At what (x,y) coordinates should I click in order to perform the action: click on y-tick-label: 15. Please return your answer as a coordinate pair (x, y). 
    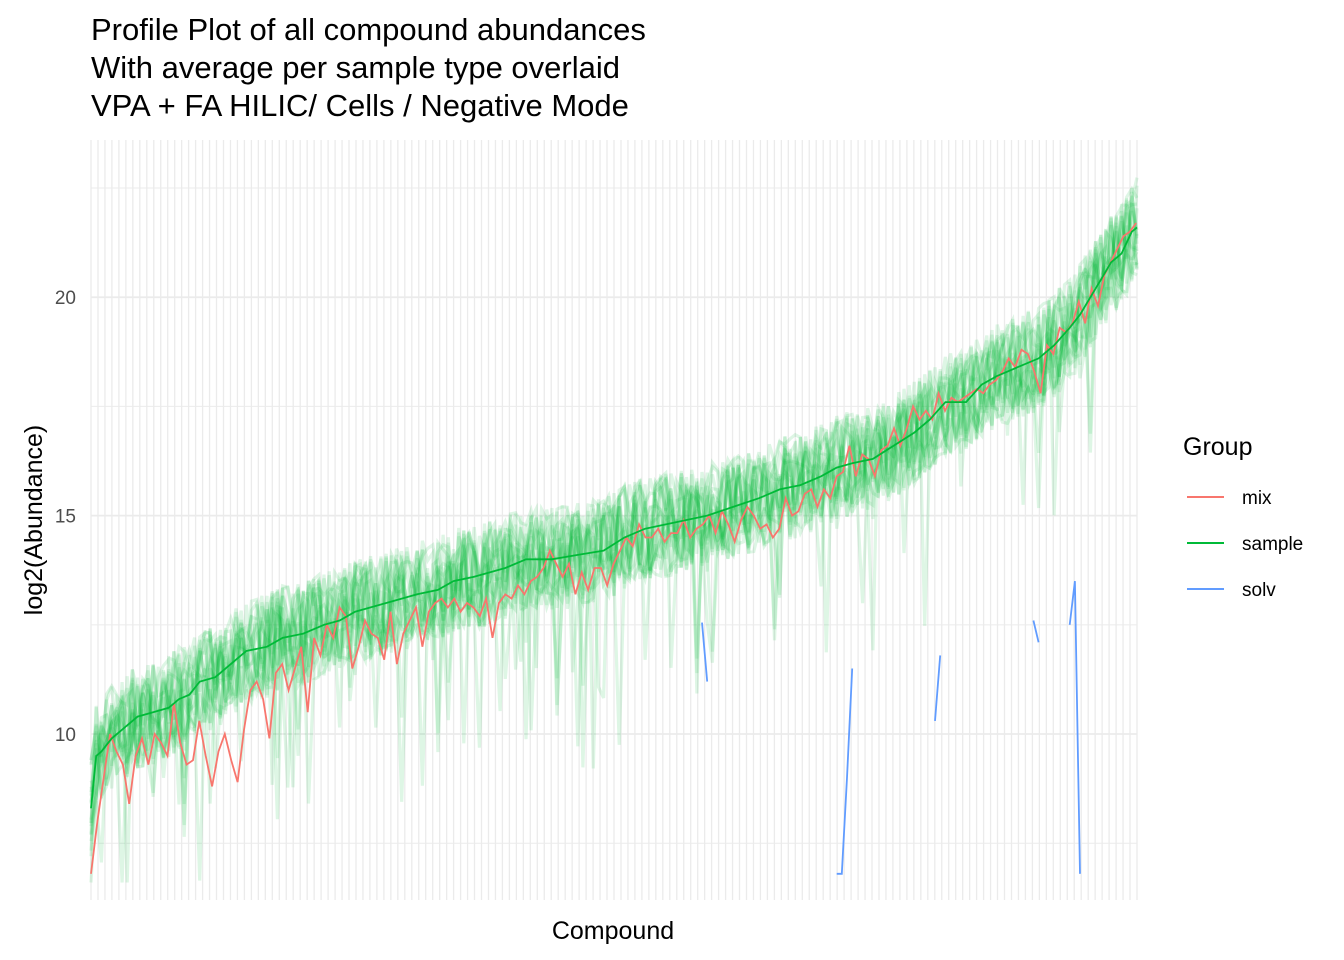
    Looking at the image, I should click on (65, 517).